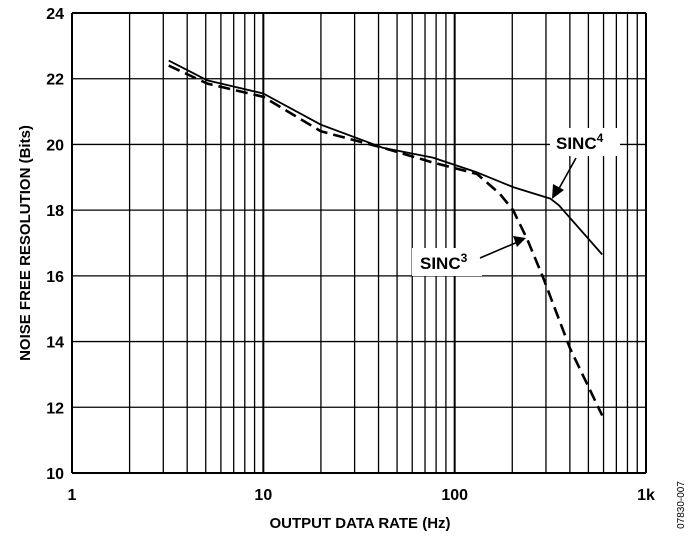 The height and width of the screenshot is (546, 690). Describe the element at coordinates (55, 408) in the screenshot. I see `y-tick-label: 12` at that location.